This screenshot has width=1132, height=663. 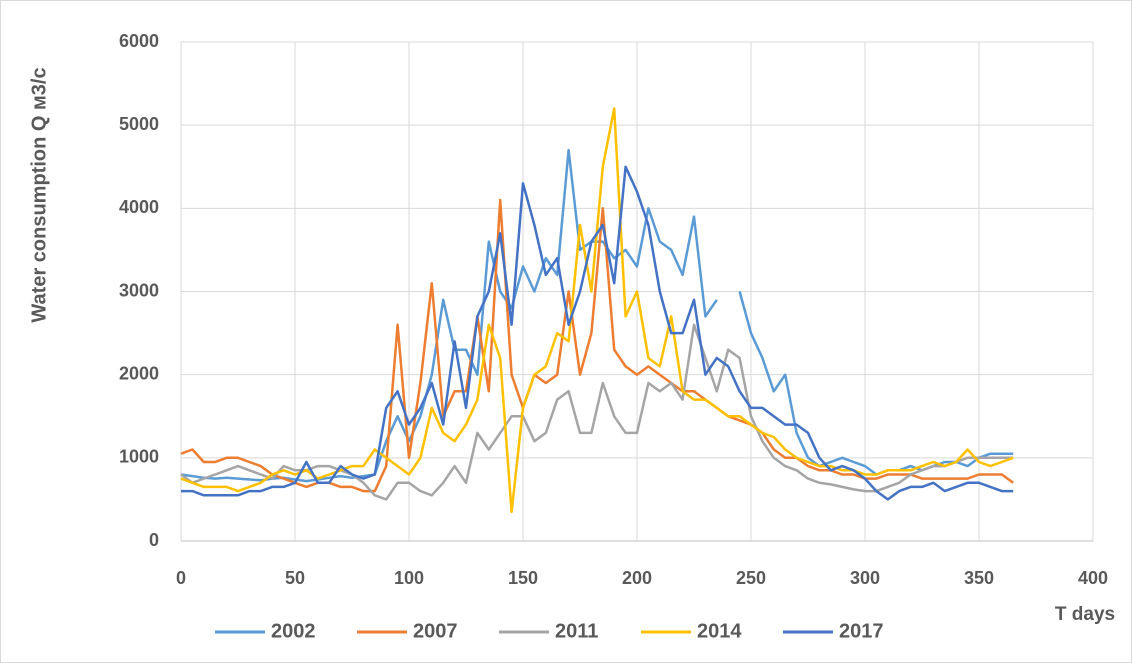 What do you see at coordinates (523, 578) in the screenshot?
I see `x-tick-label: 150` at bounding box center [523, 578].